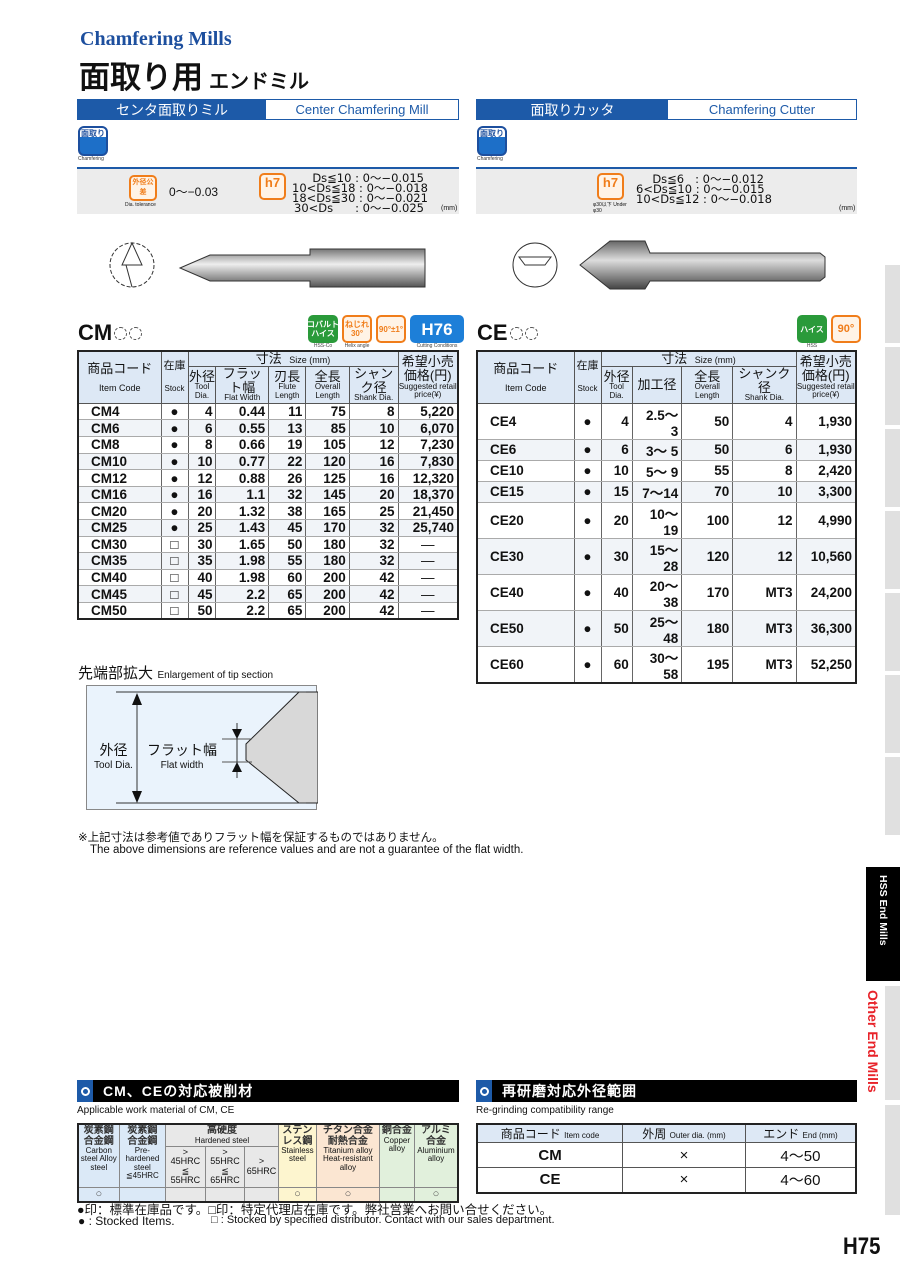 Image resolution: width=900 pixels, height=1273 pixels. Describe the element at coordinates (85, 1091) in the screenshot. I see `bullet-icon` at that location.